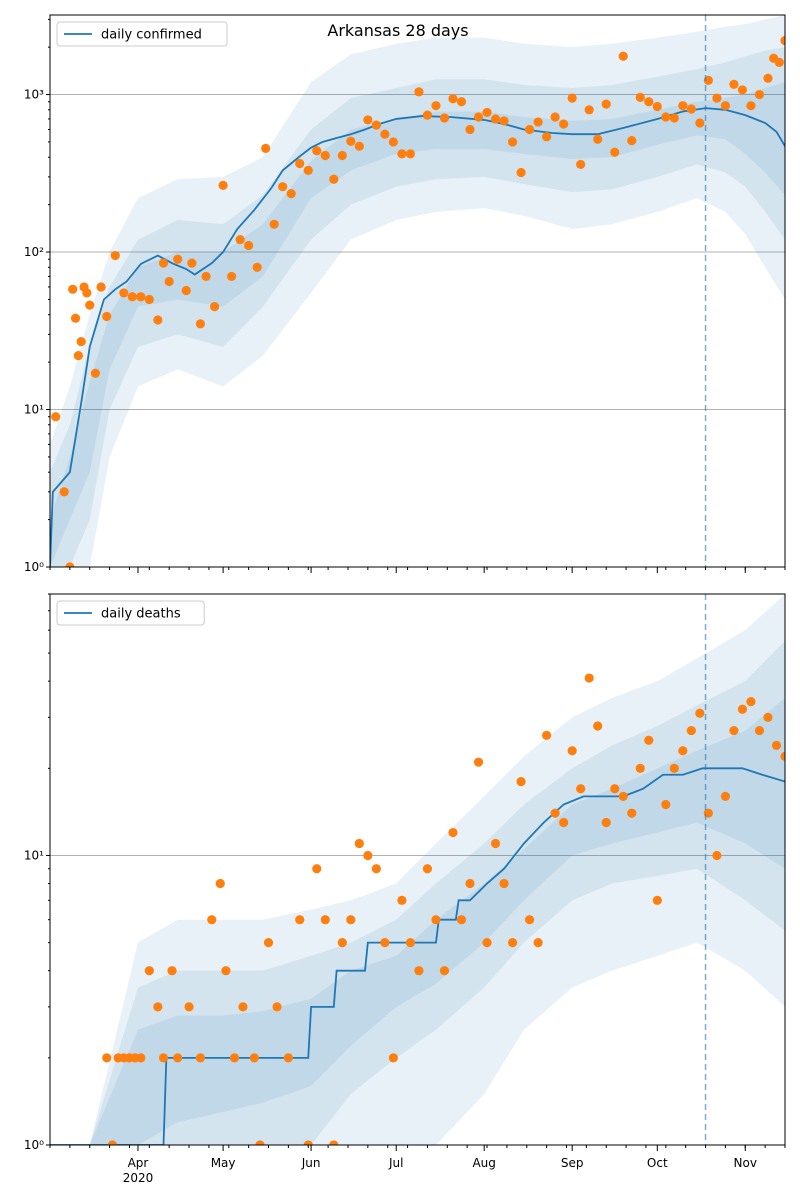  Describe the element at coordinates (138, 1163) in the screenshot. I see `x-tick-label: Apr` at that location.